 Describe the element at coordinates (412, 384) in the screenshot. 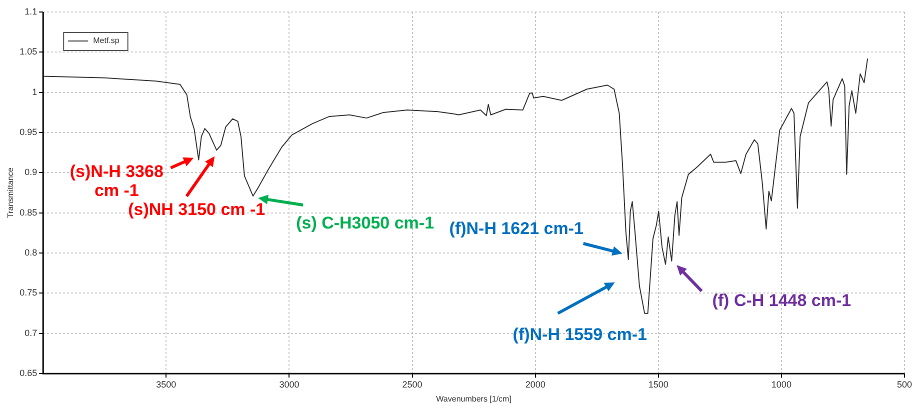

I see `x-tick-label: 2500` at that location.